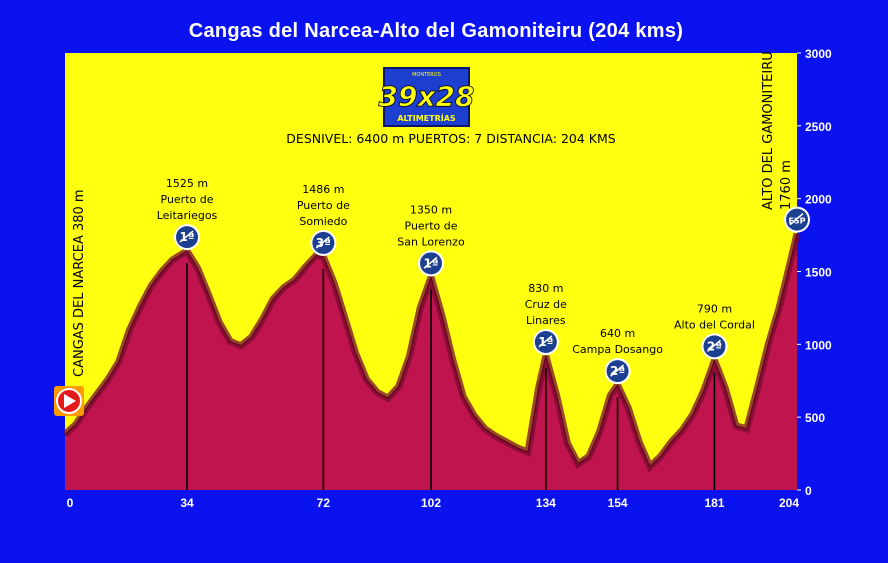 The width and height of the screenshot is (888, 563). Describe the element at coordinates (79, 283) in the screenshot. I see `start-label: CANGAS DEL NARCEA 380 m` at that location.